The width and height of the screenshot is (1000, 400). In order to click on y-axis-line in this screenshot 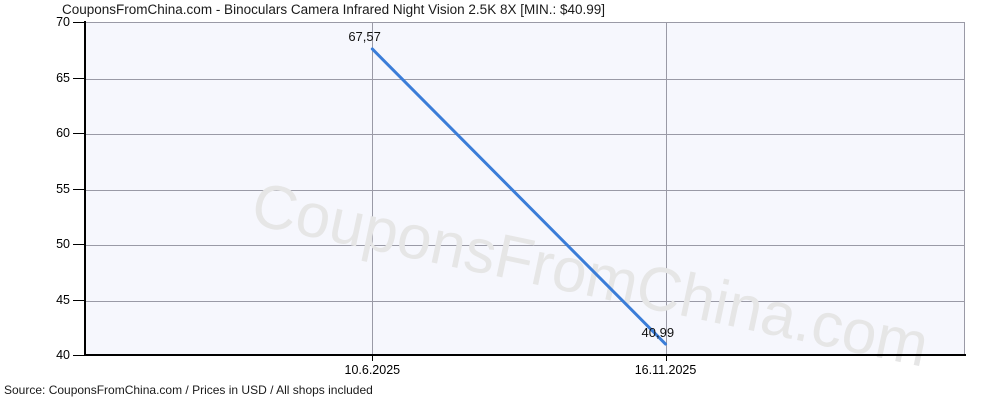, I will do `click(85, 188)`.